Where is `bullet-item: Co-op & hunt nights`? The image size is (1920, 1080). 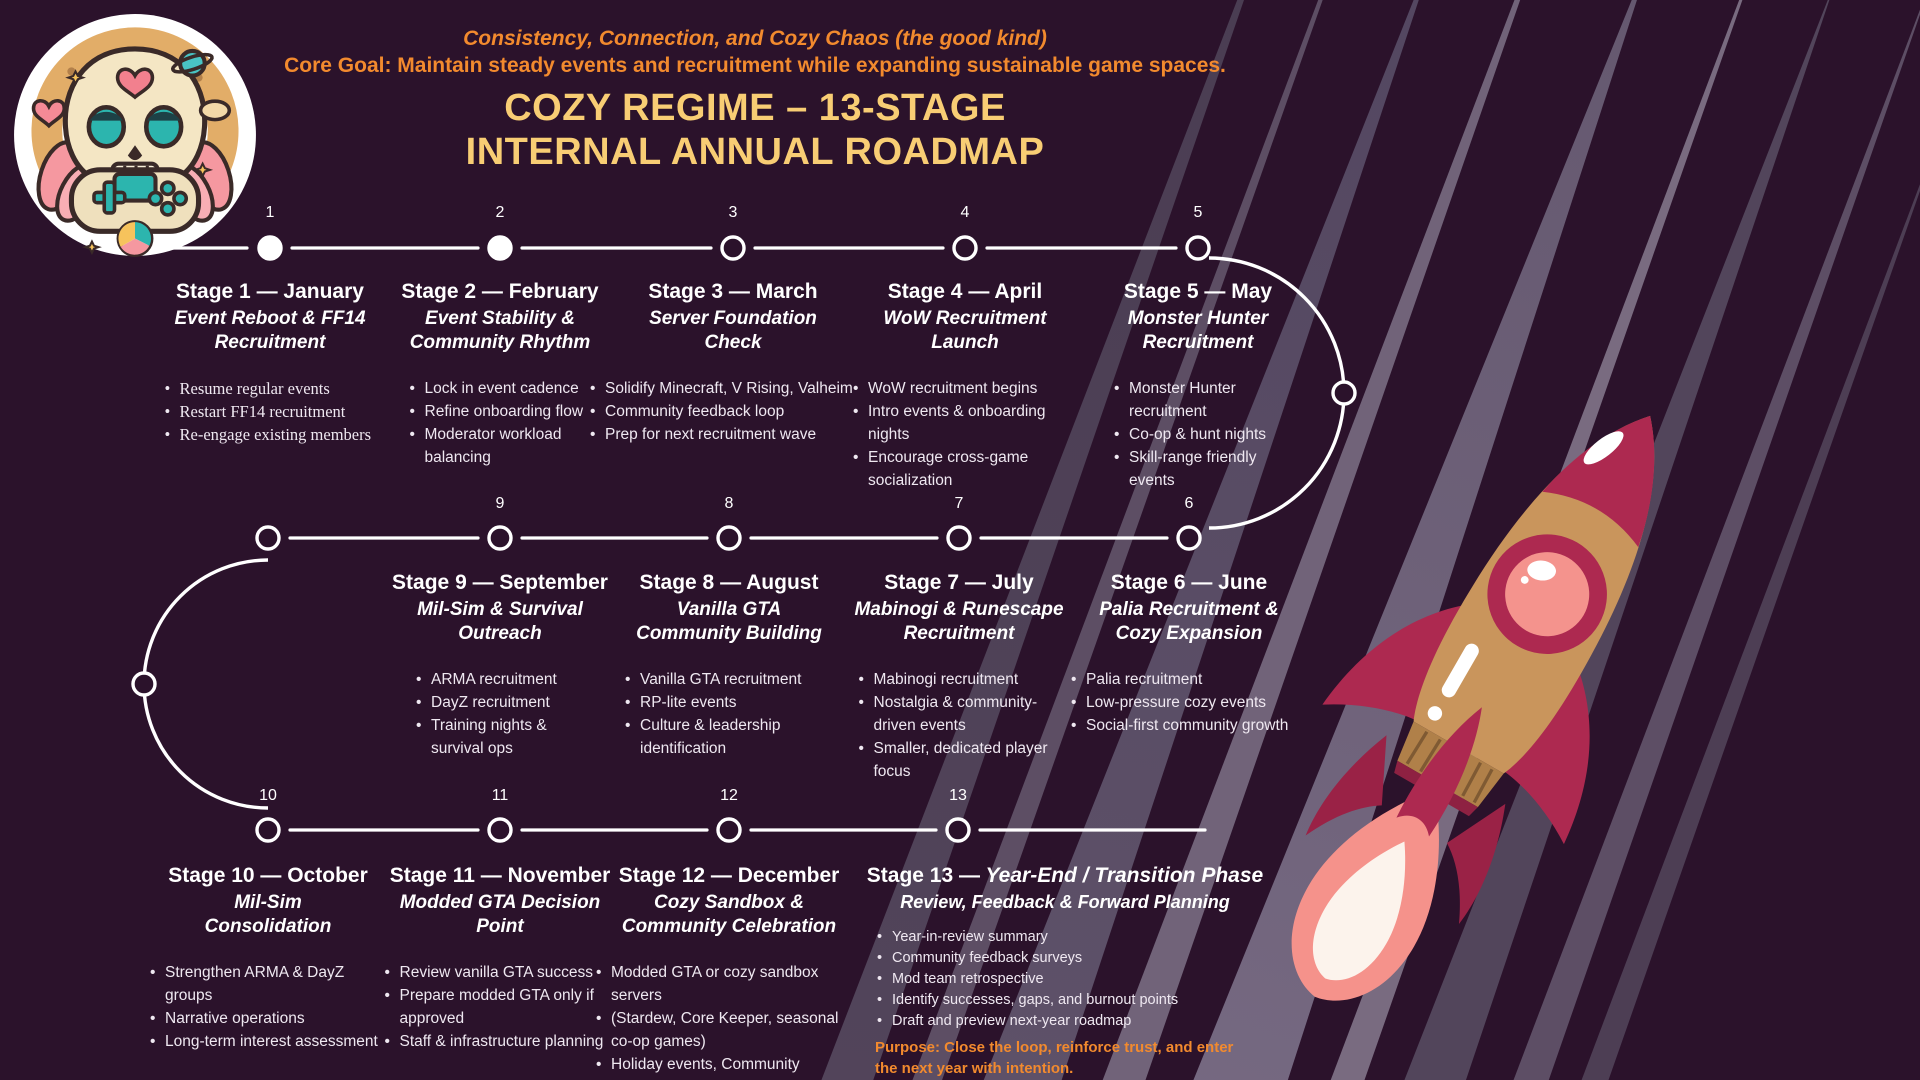 bullet-item: Co-op & hunt nights is located at coordinates (1198, 434).